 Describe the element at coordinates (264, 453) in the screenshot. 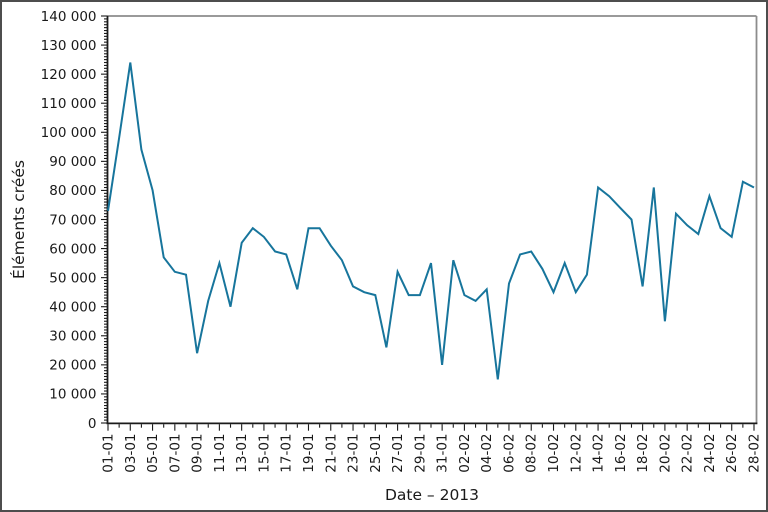

I see `x-tick-label: 15-01` at that location.